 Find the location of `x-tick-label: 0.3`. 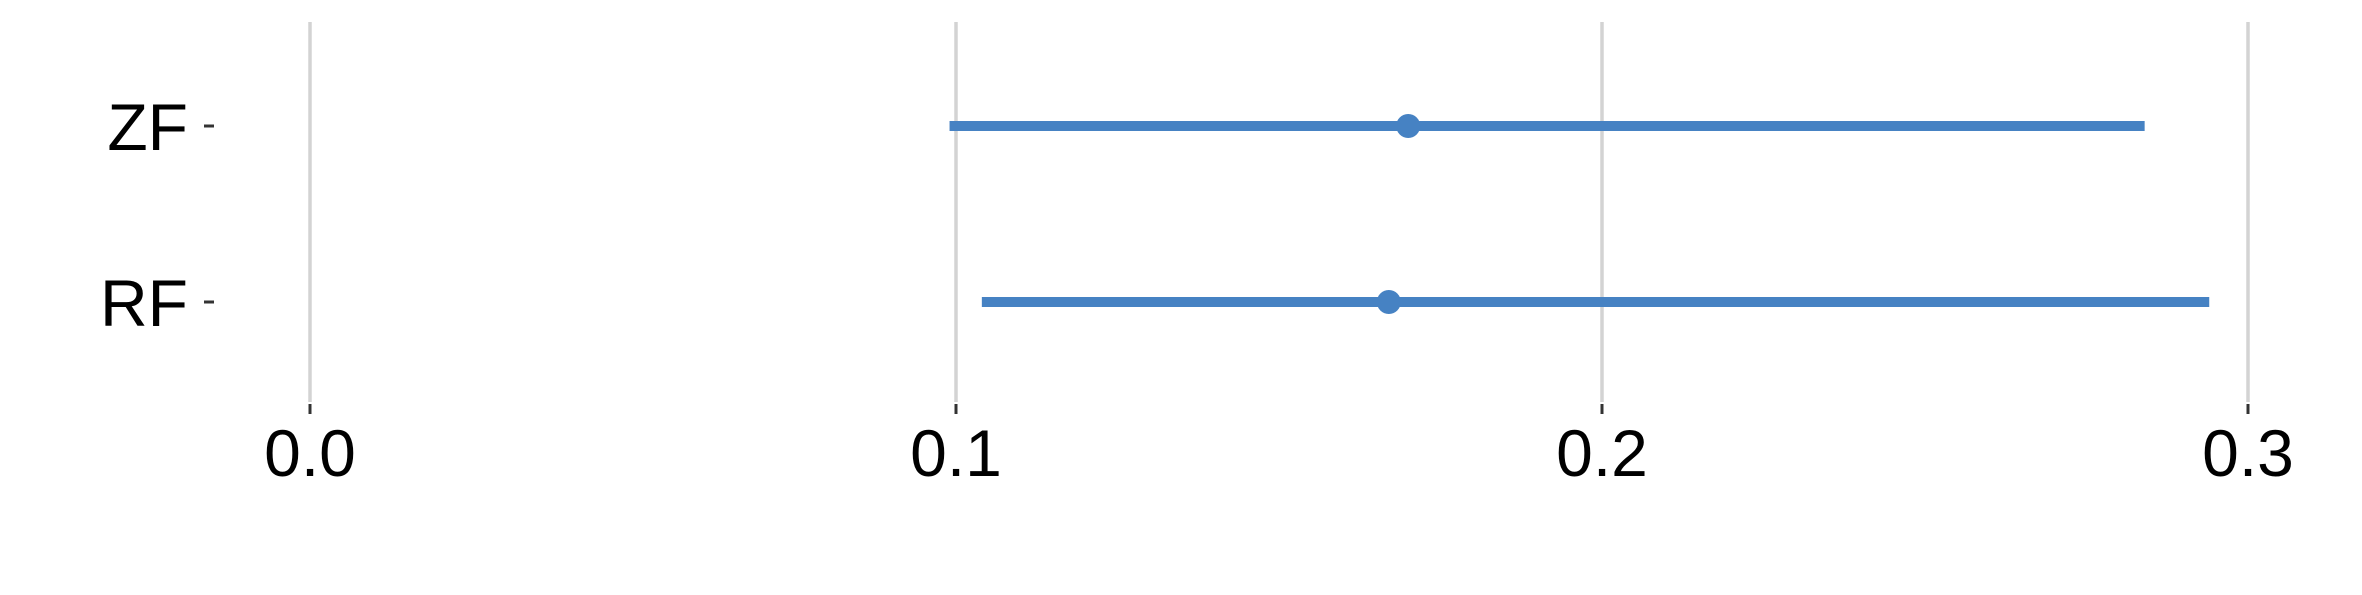

x-tick-label: 0.3 is located at coordinates (2248, 453).